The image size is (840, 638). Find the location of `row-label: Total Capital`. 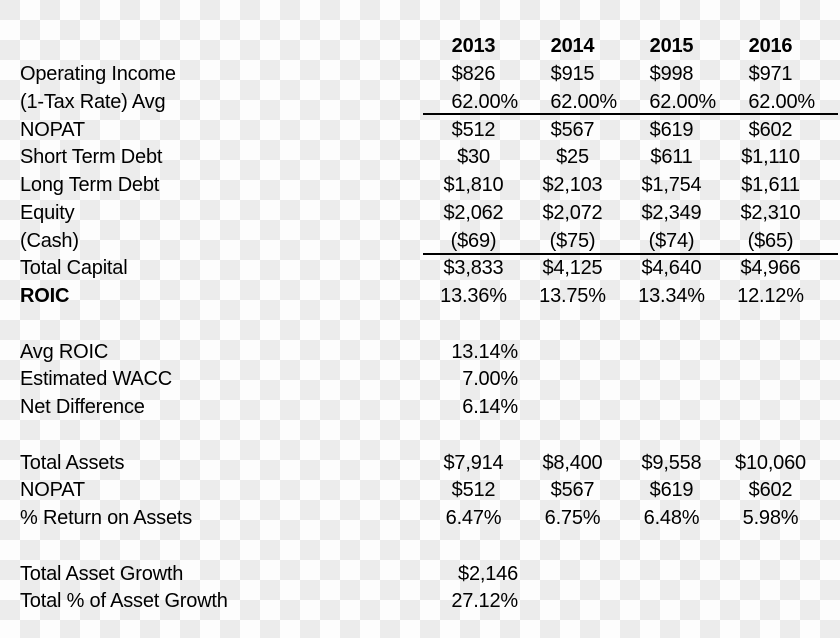

row-label: Total Capital is located at coordinates (74, 268).